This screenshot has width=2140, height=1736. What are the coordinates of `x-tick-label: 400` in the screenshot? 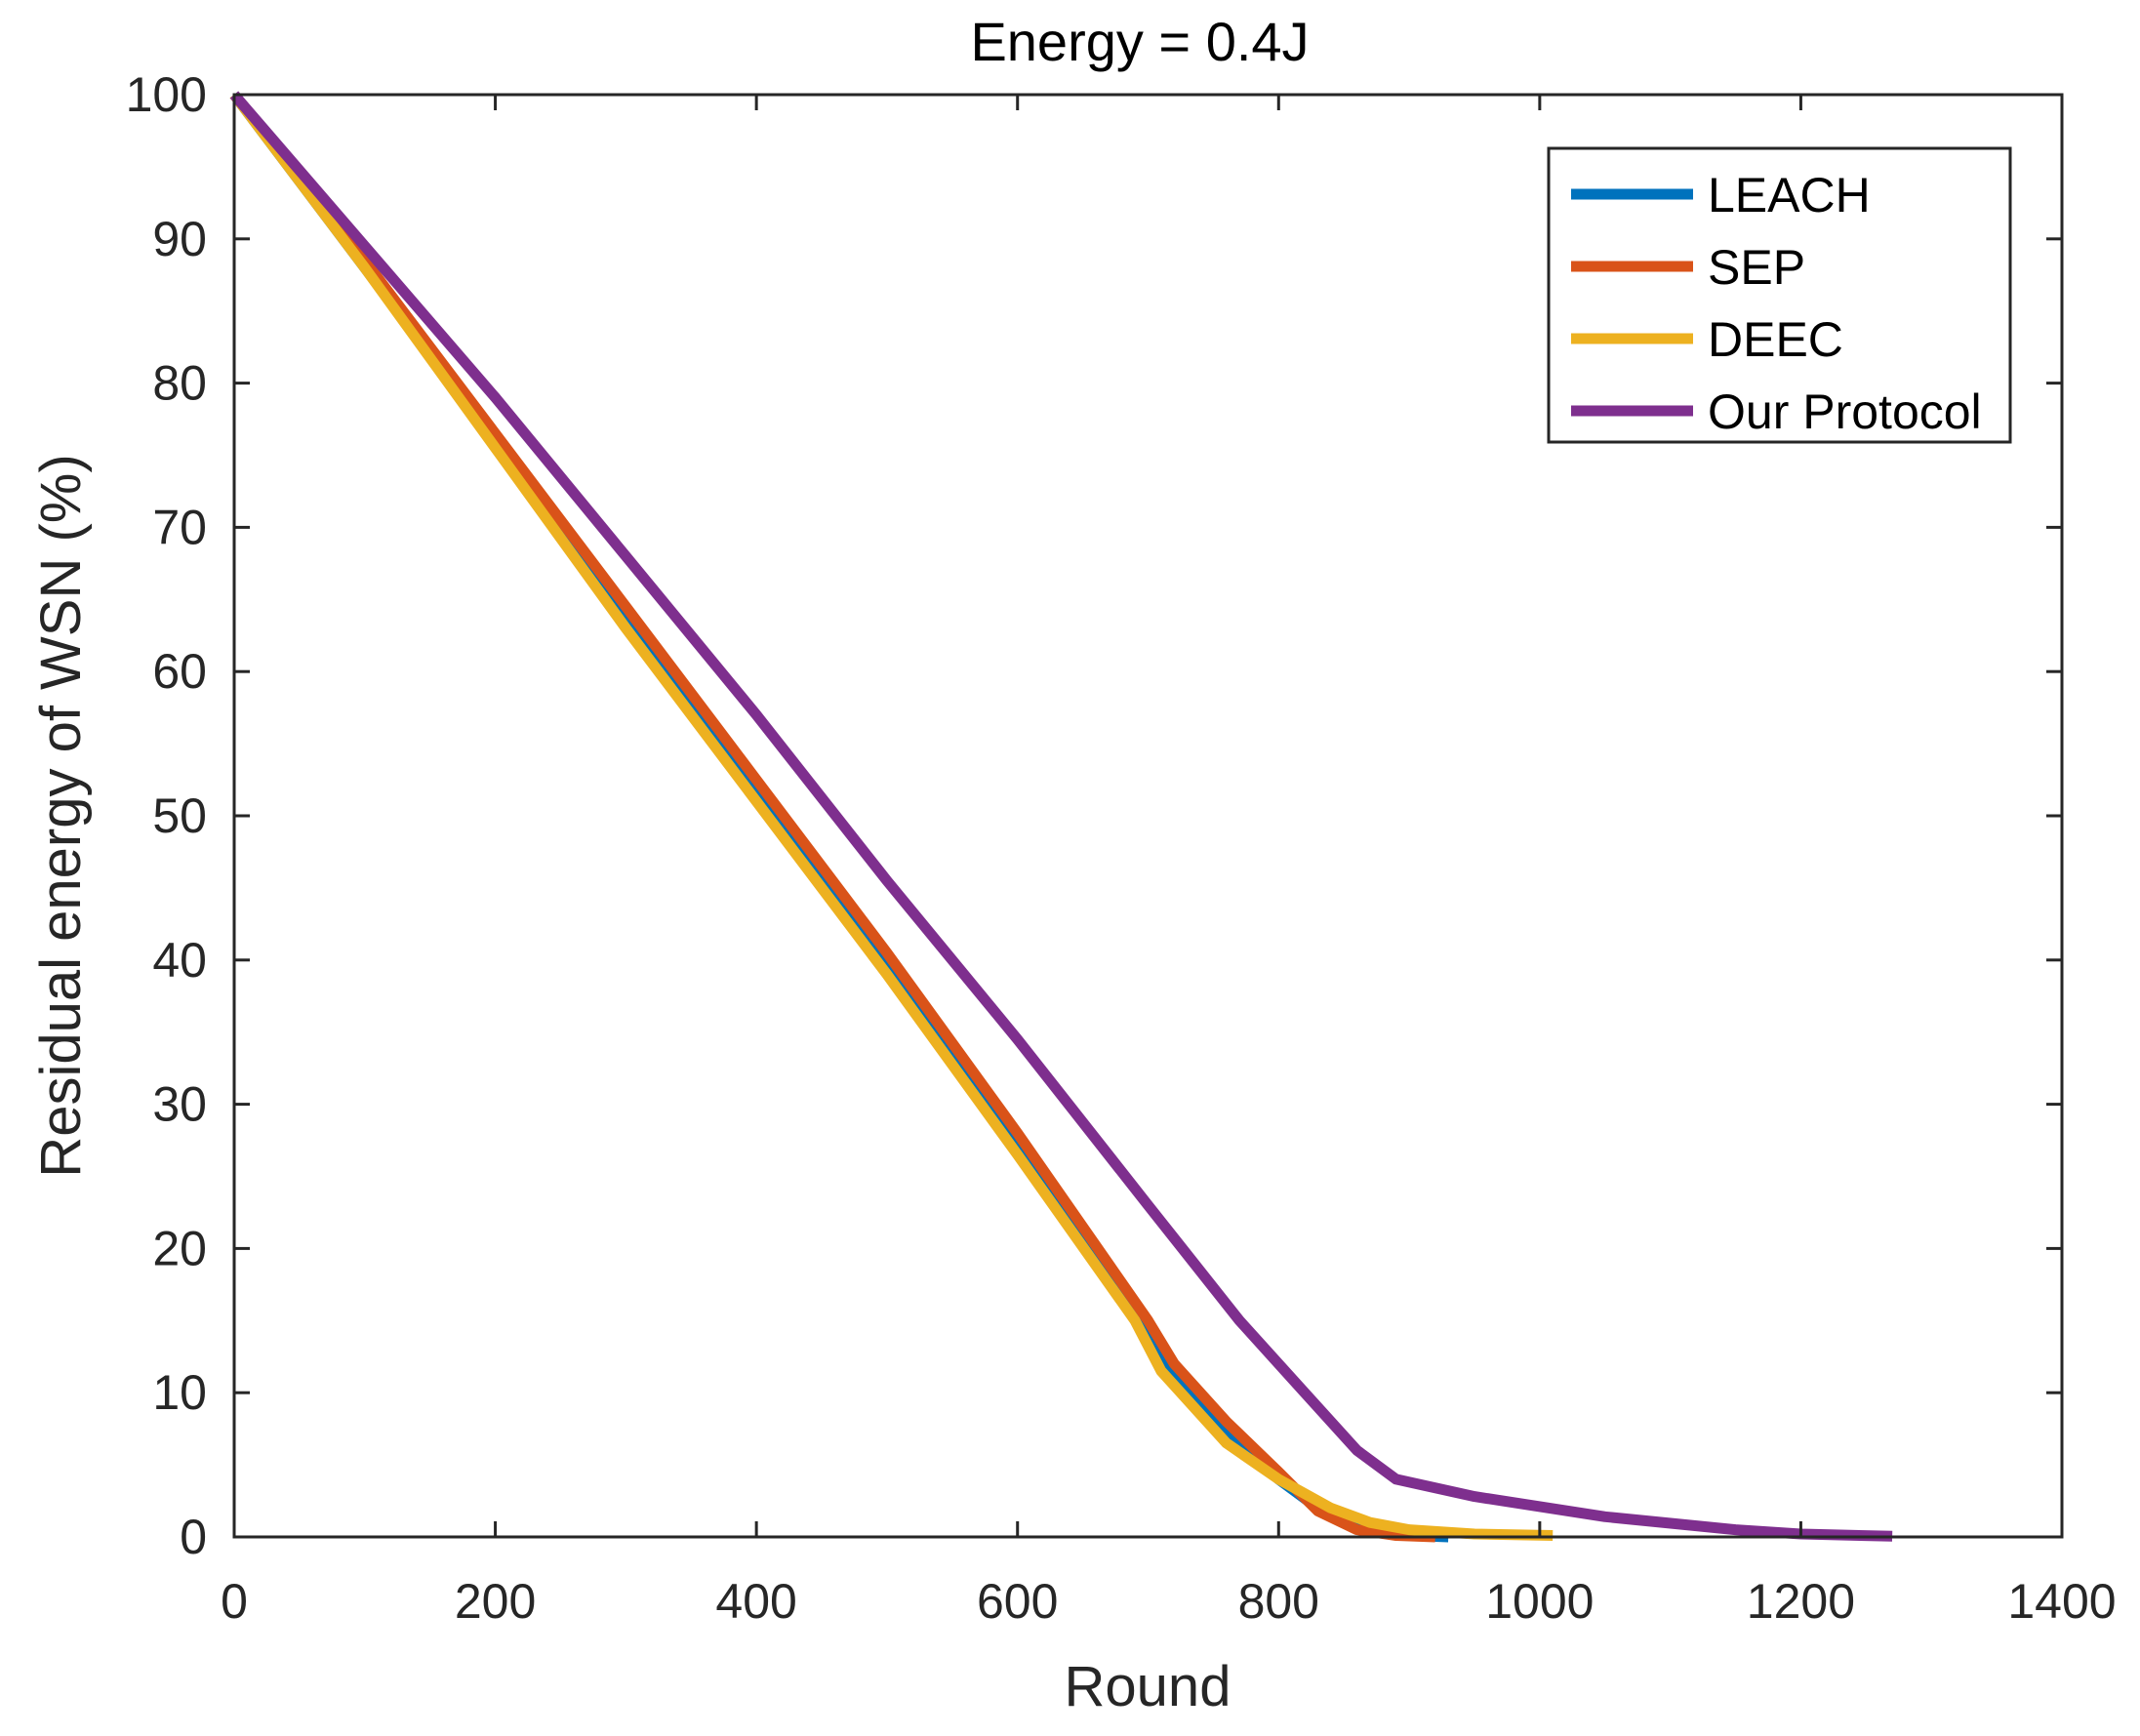 It's located at (755, 1601).